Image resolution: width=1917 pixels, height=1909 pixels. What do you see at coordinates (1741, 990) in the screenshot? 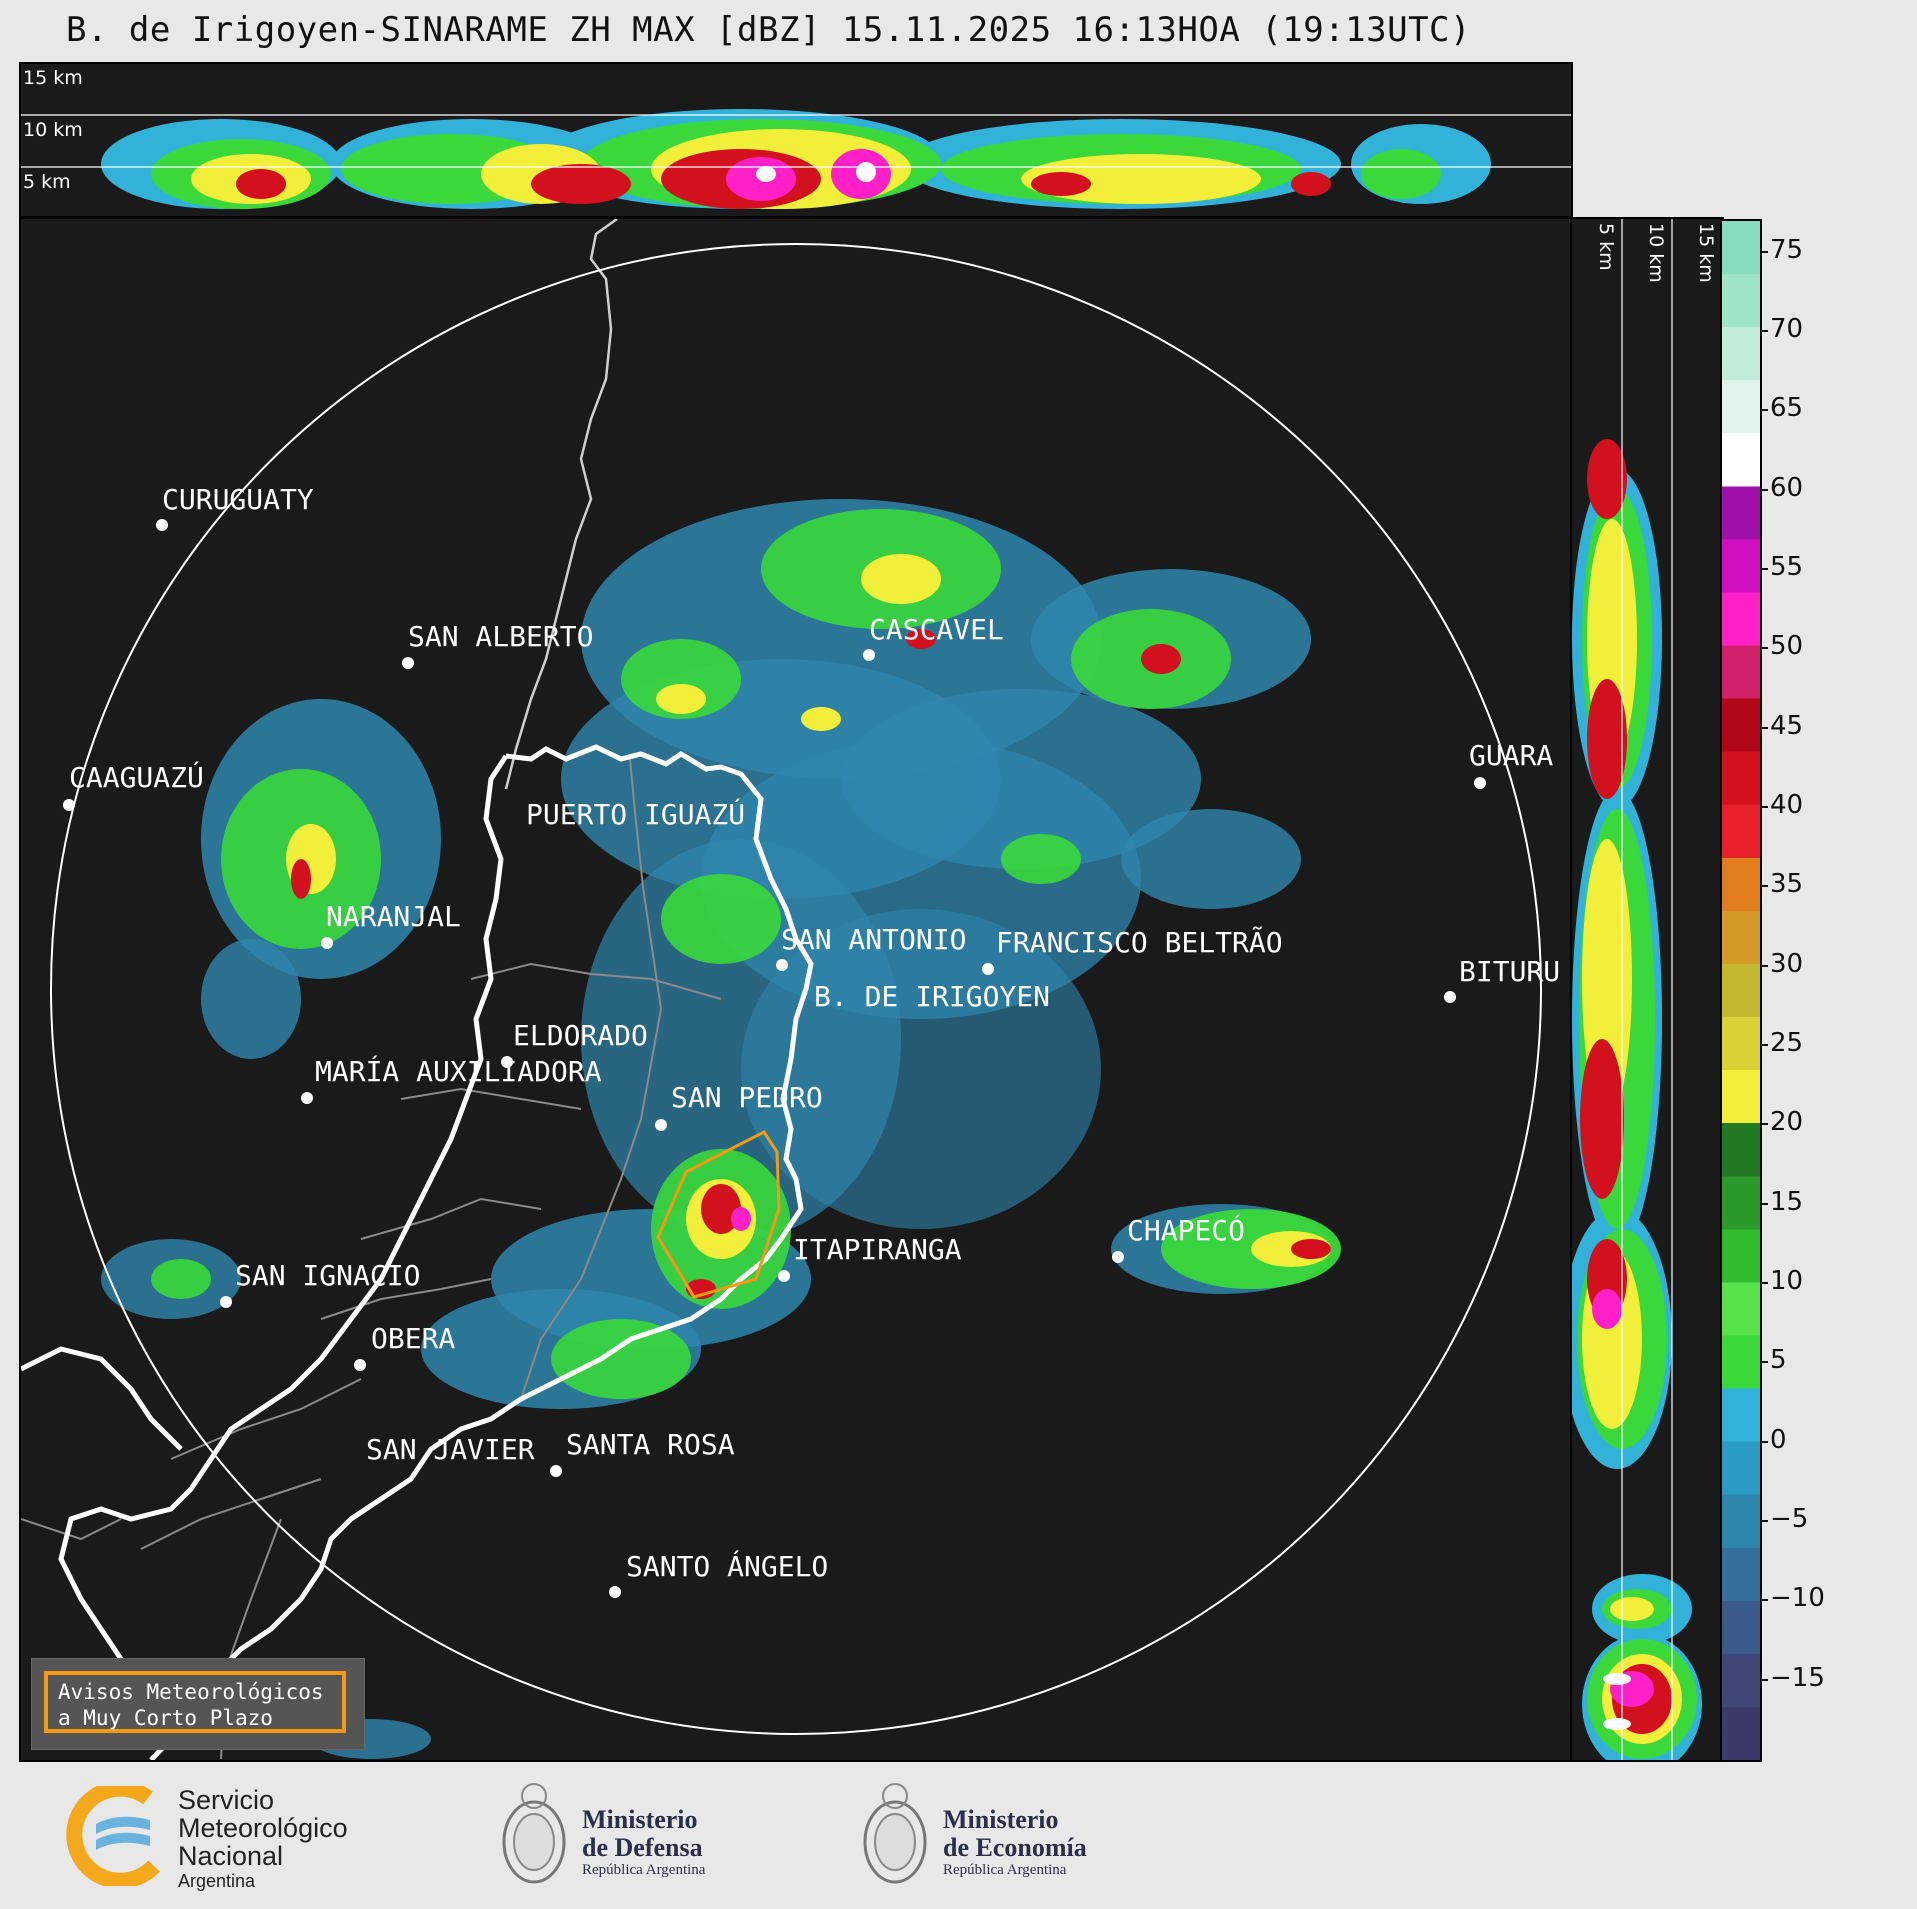
I see `dbz-colorbar` at bounding box center [1741, 990].